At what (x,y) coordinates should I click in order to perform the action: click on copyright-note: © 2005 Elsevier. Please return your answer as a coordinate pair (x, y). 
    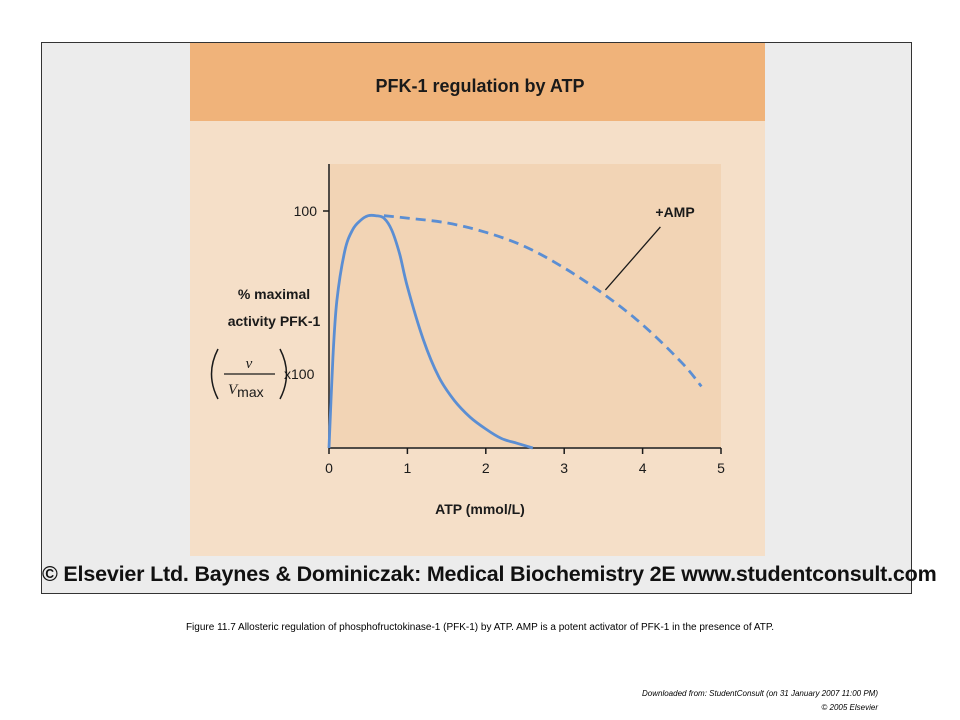
    Looking at the image, I should click on (849, 707).